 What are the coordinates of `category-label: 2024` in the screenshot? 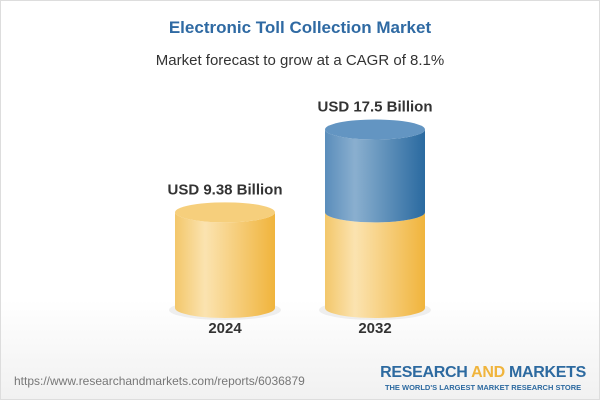 It's located at (225, 328).